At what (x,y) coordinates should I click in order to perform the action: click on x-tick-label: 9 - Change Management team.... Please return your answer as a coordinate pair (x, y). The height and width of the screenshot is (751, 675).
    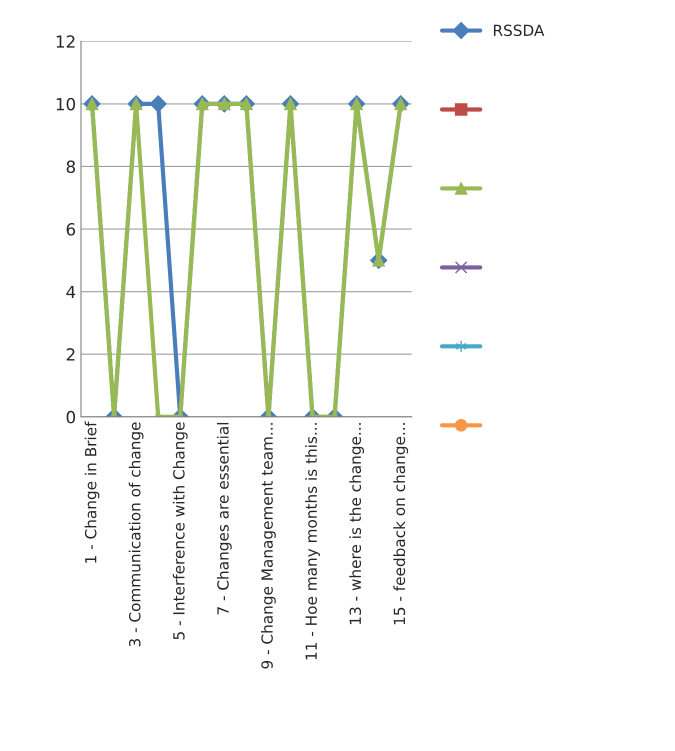
    Looking at the image, I should click on (268, 546).